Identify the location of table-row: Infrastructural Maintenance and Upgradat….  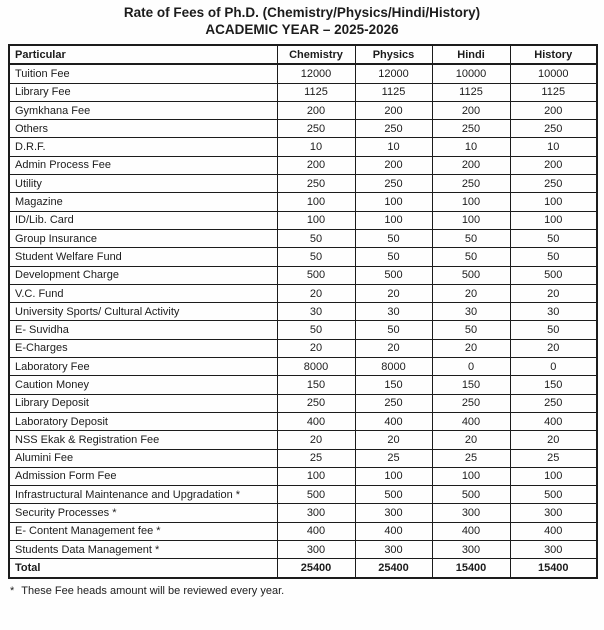
(303, 495).